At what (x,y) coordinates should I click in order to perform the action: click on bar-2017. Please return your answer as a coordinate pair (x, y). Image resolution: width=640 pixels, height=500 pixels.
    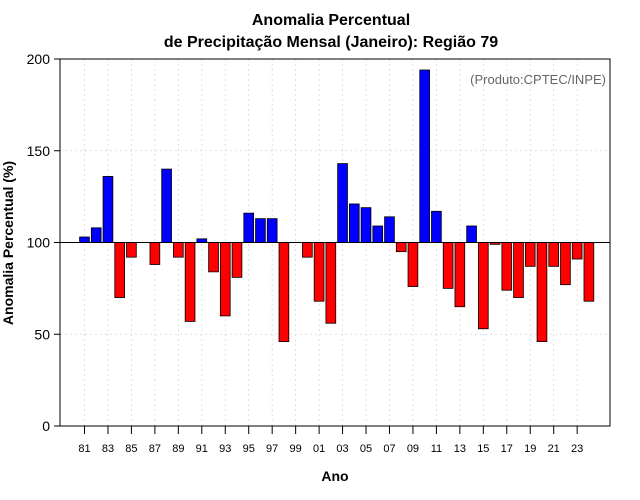
    Looking at the image, I should click on (507, 266).